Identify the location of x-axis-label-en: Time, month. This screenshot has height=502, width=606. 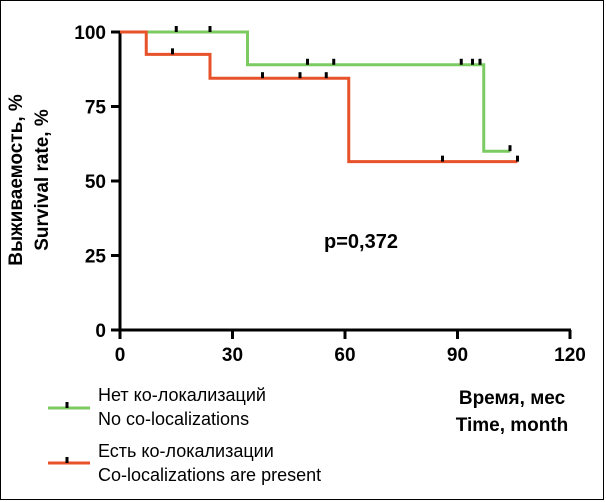
(512, 425).